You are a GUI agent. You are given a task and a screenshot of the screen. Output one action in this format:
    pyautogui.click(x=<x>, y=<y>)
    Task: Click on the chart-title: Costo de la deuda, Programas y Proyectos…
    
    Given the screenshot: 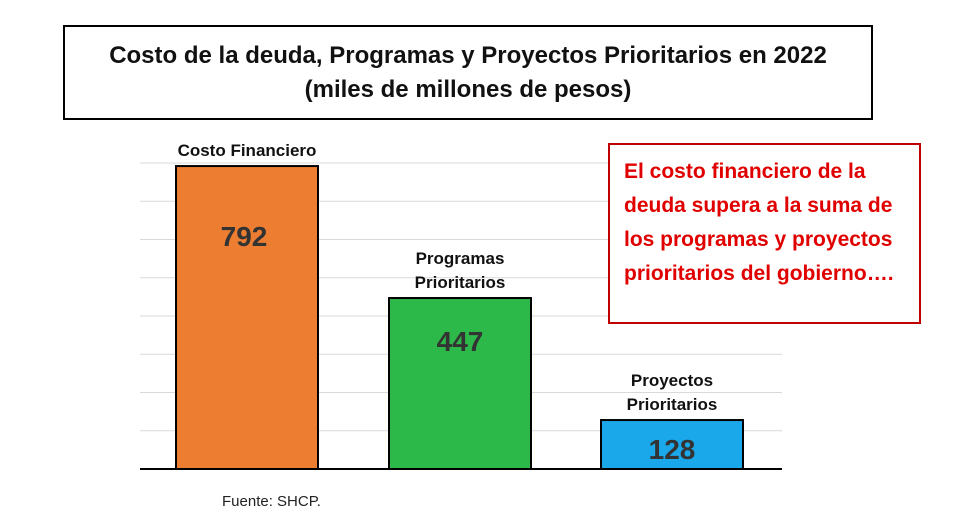 What is the action you would take?
    pyautogui.click(x=468, y=55)
    